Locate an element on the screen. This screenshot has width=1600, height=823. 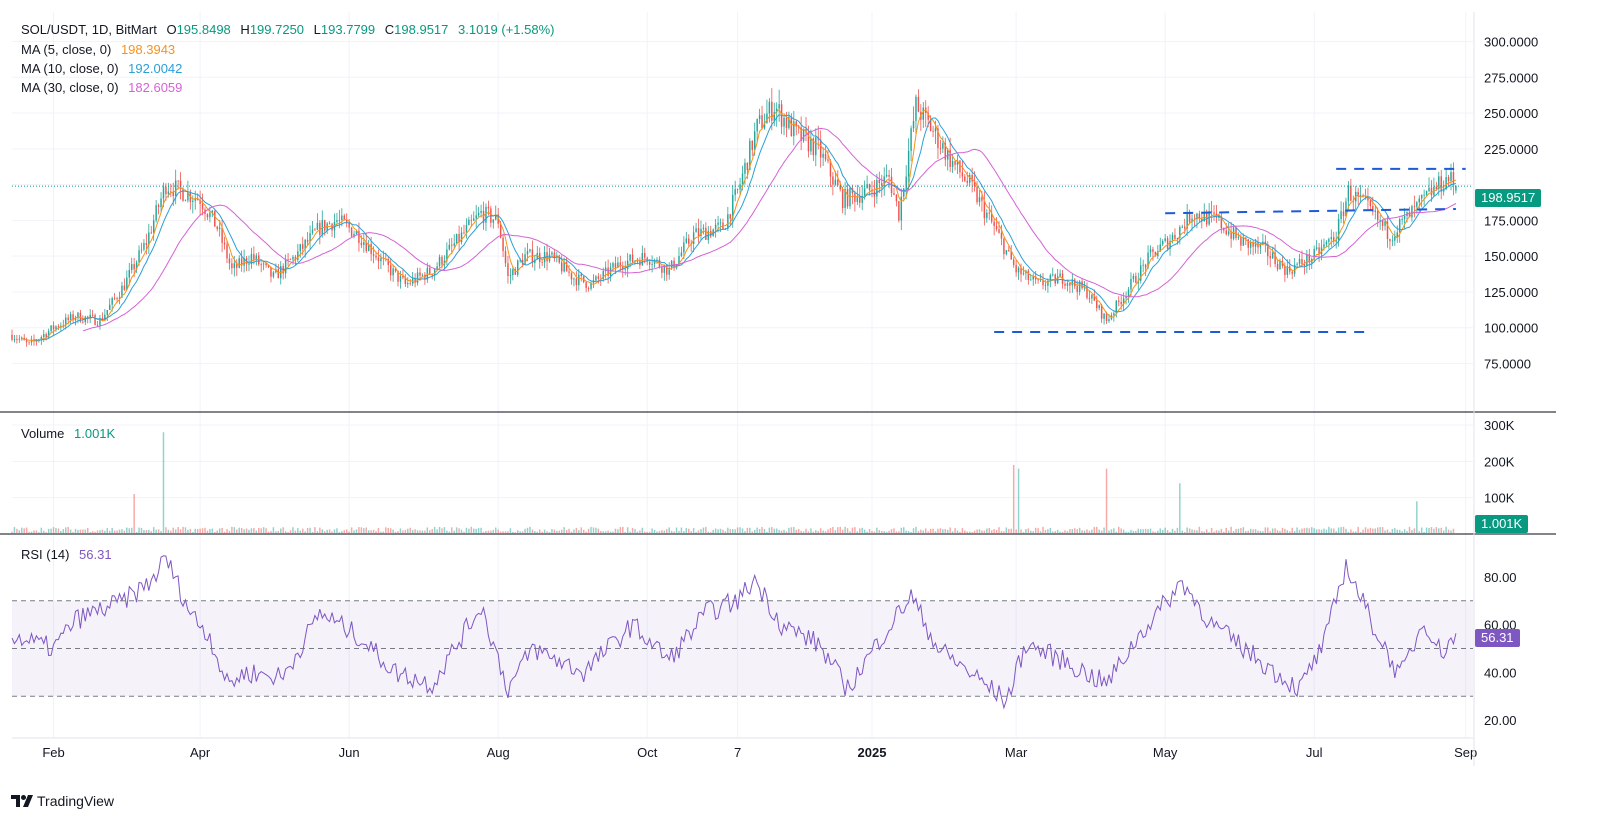
tradingview-logo: TradingView is located at coordinates (62, 801).